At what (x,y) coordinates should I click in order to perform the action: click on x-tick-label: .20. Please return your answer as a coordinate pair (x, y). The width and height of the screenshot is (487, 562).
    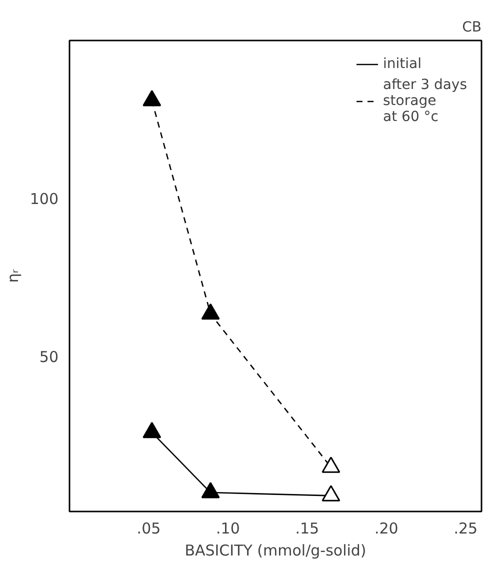
    Looking at the image, I should click on (386, 529).